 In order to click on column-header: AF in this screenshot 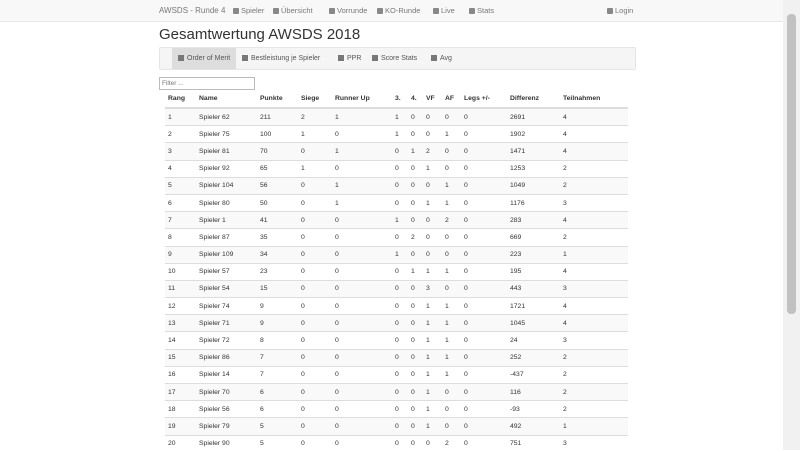, I will do `click(451, 99)`.